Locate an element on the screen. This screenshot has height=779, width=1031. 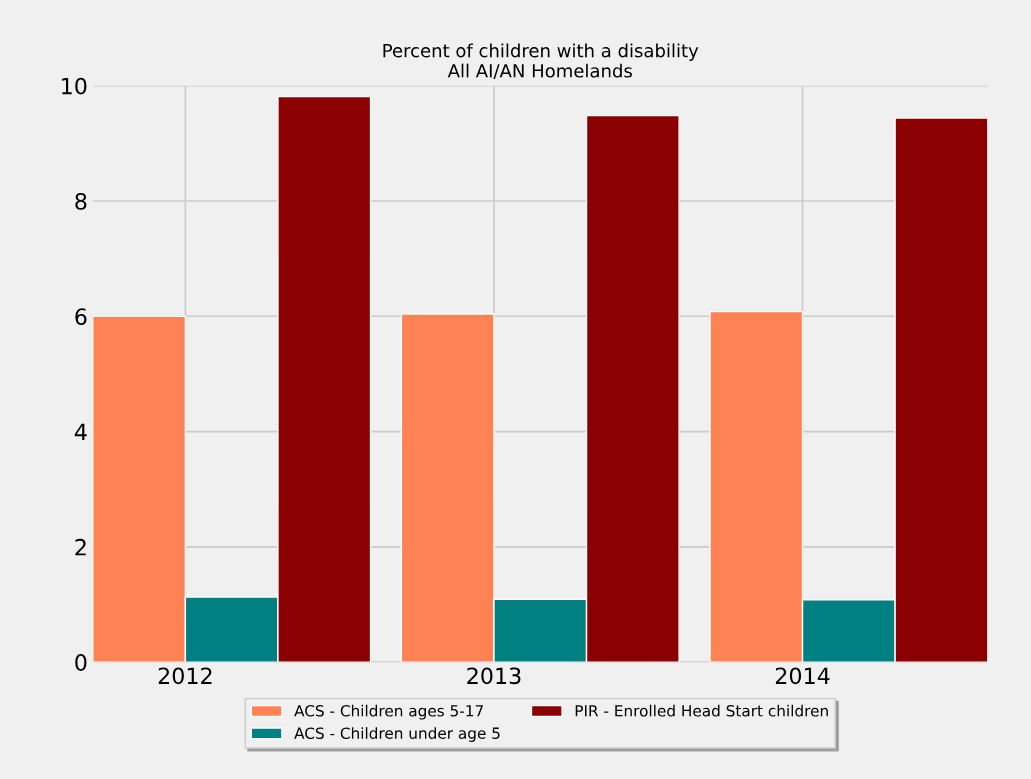
y-tick-label: 0 is located at coordinates (81, 662).